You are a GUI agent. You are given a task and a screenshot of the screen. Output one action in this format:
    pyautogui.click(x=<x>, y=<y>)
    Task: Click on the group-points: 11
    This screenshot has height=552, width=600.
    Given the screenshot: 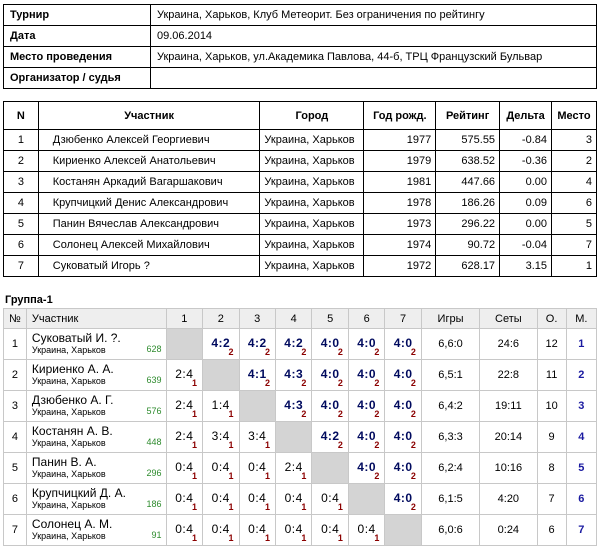 What is the action you would take?
    pyautogui.click(x=551, y=375)
    